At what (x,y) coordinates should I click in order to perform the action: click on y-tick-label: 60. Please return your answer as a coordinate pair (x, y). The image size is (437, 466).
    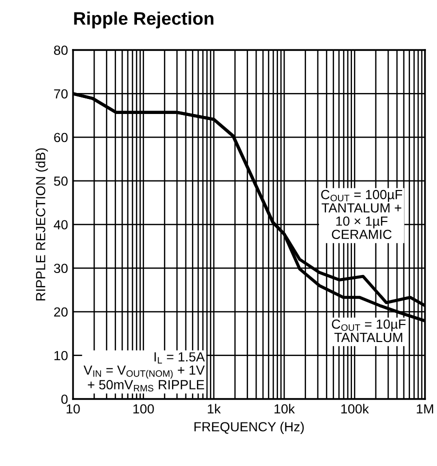
    Looking at the image, I should click on (61, 137).